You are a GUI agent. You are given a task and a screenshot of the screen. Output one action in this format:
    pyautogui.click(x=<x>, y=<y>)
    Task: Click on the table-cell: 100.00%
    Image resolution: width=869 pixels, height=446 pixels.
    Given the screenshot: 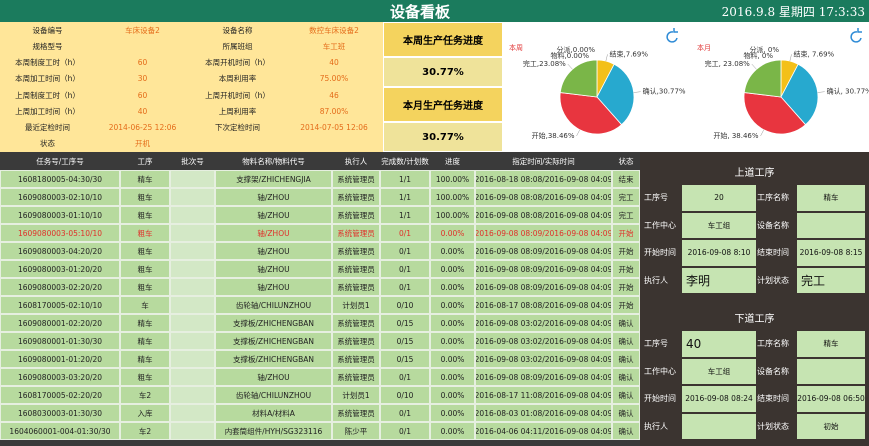 What is the action you would take?
    pyautogui.click(x=452, y=197)
    